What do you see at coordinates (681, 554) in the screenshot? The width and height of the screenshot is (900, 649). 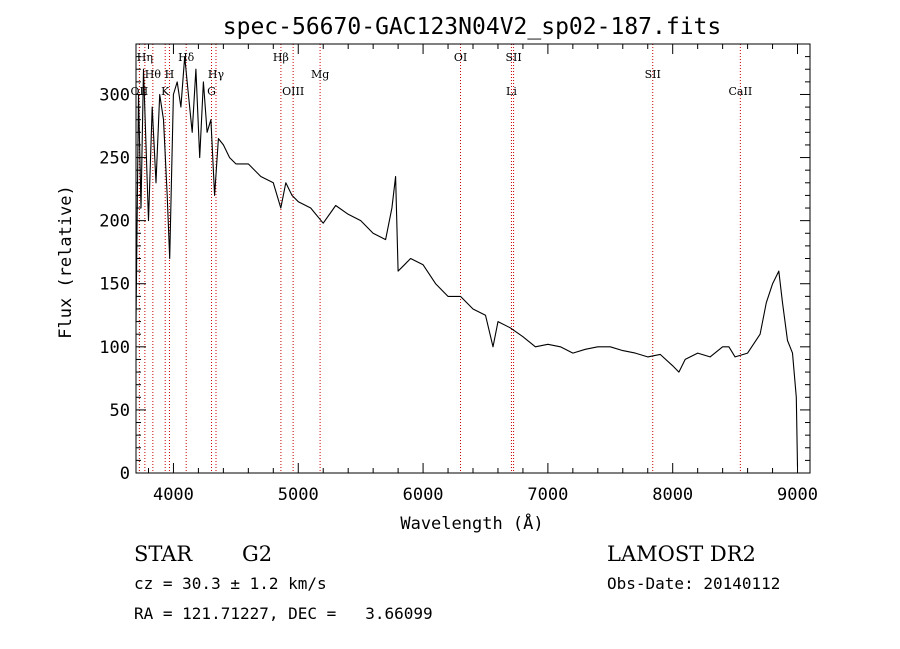 I see `survey-name: LAMOST DR2` at bounding box center [681, 554].